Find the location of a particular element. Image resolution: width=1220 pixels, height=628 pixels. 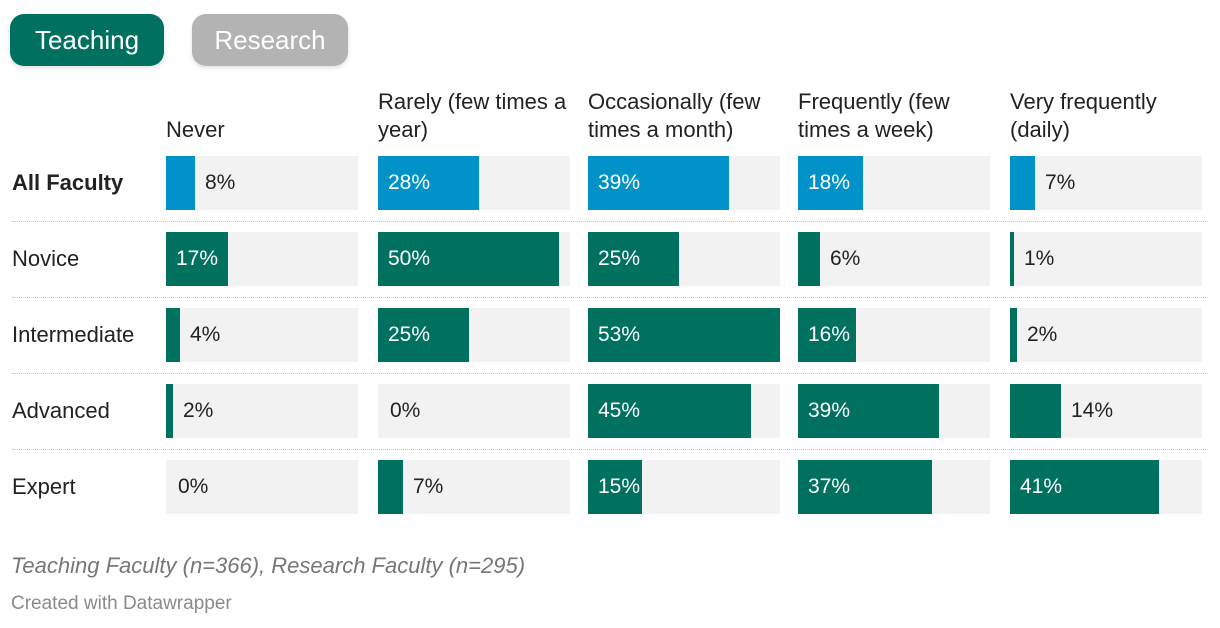

row-label: All Faculty is located at coordinates (68, 182).